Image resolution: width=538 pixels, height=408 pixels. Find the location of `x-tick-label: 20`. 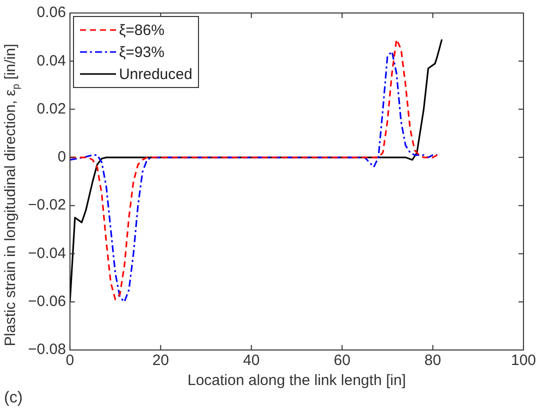

x-tick-label: 20 is located at coordinates (161, 361).